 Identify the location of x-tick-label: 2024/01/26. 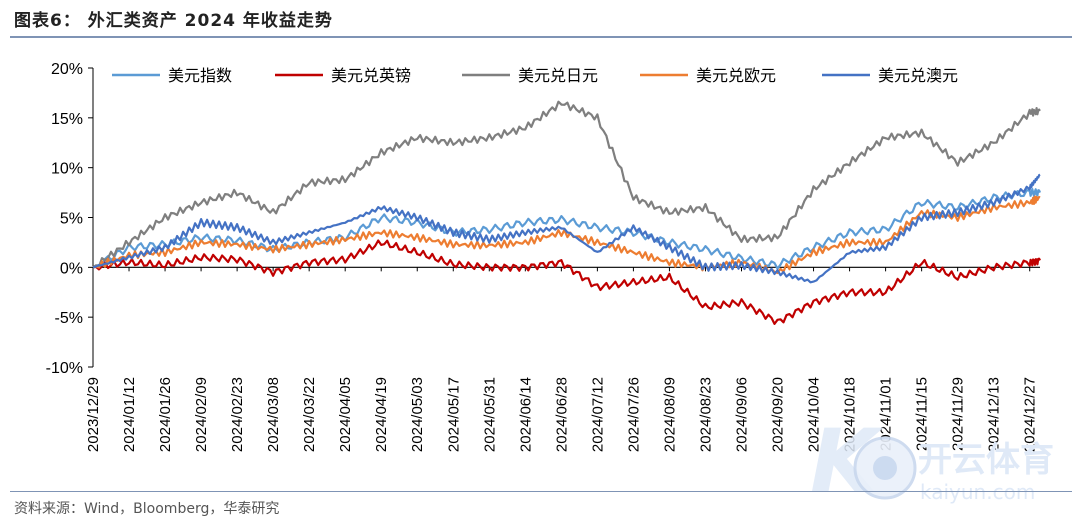
(165, 414).